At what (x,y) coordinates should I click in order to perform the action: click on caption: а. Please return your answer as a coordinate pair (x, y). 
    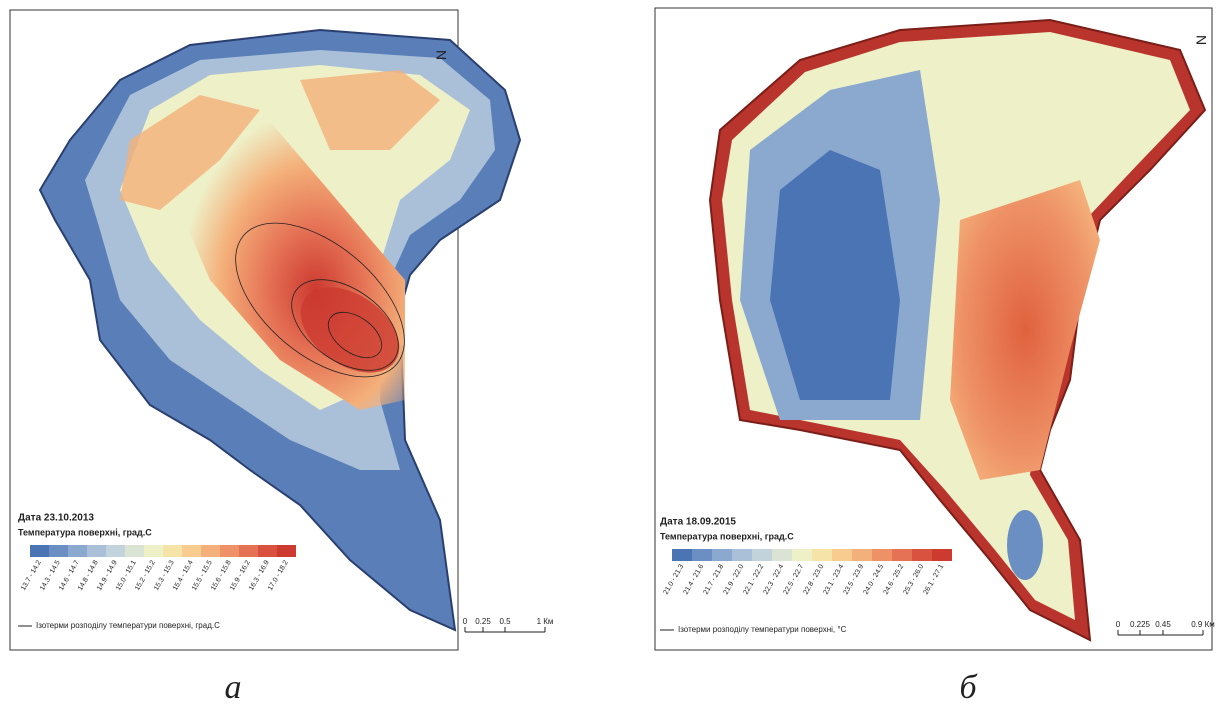
    Looking at the image, I should click on (233, 687).